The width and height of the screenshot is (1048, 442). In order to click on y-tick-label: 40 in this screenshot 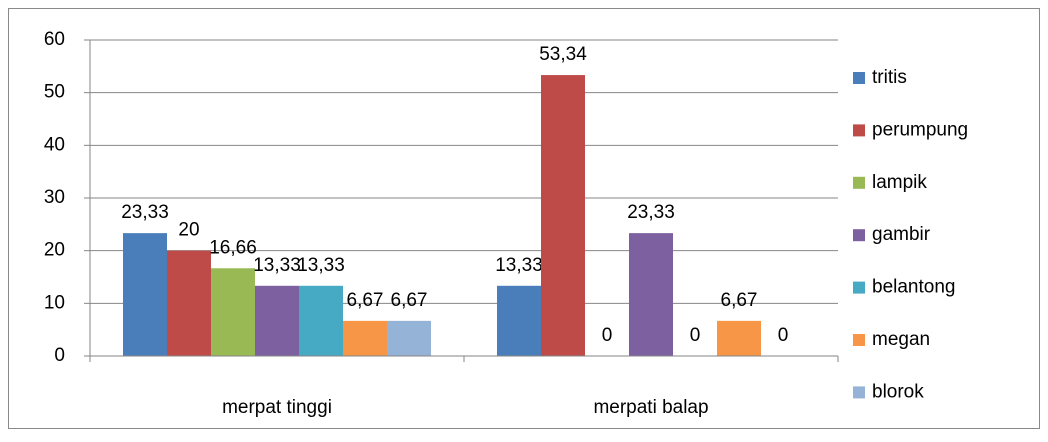, I will do `click(54, 144)`.